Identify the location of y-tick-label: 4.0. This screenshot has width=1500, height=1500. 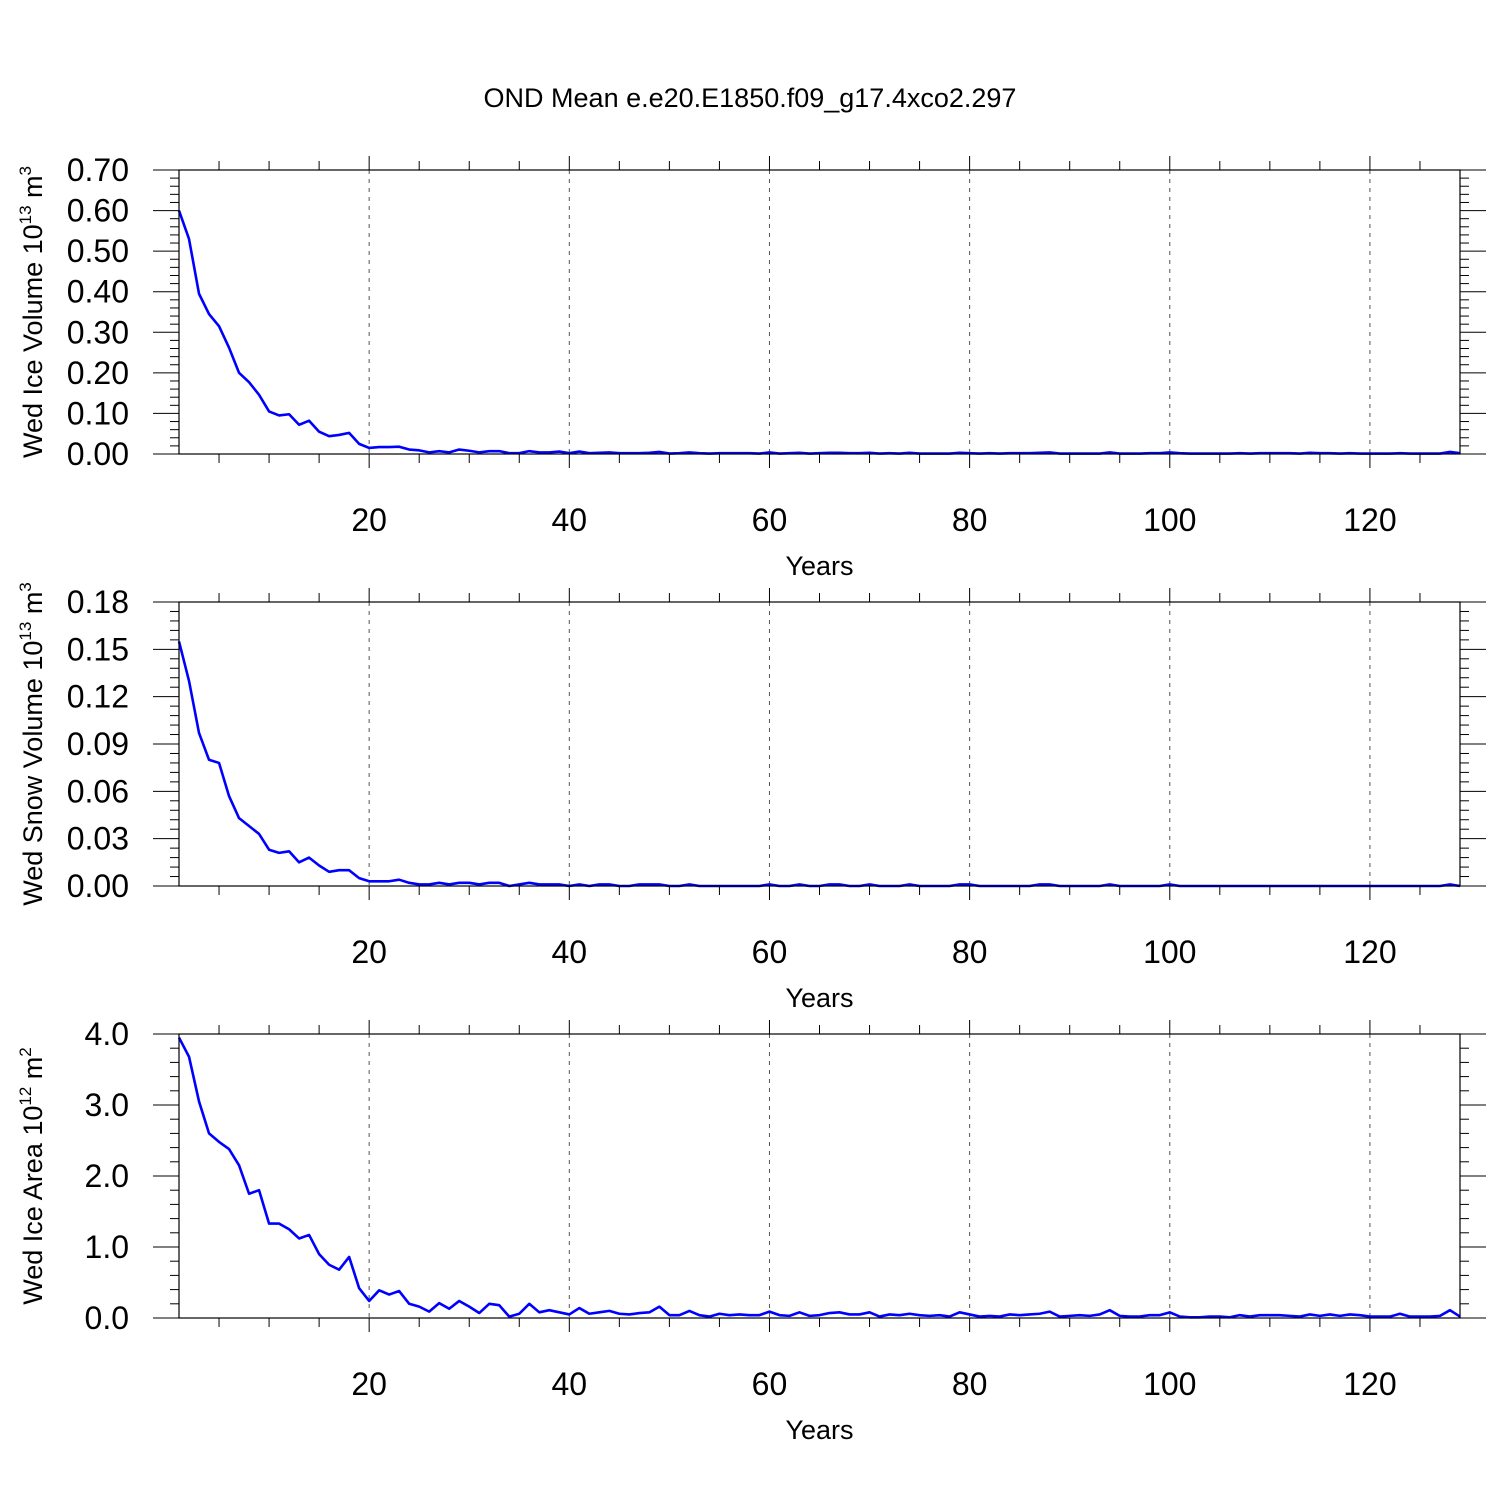
(107, 1034).